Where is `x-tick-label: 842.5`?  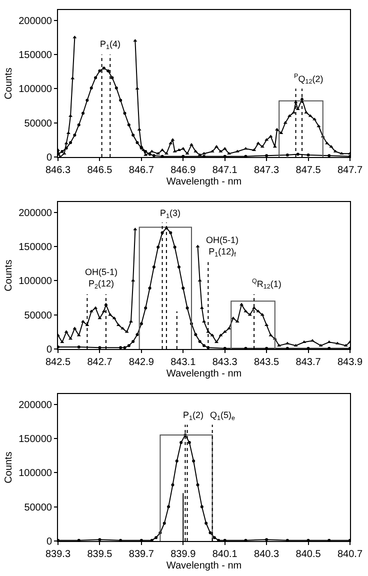
x-tick-label: 842.5 is located at coordinates (58, 362).